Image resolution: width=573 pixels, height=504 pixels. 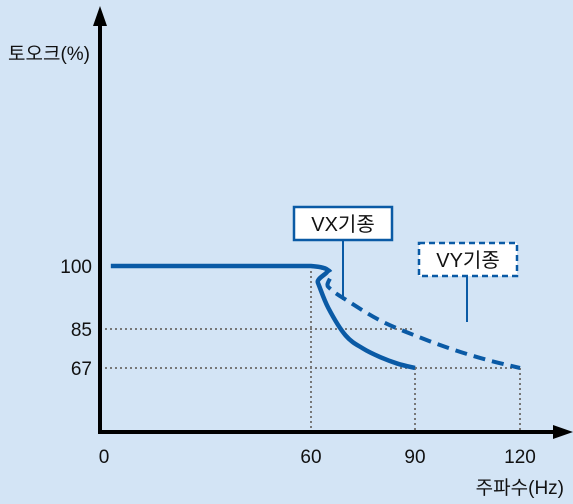 What do you see at coordinates (81, 330) in the screenshot?
I see `y-tick-label: 85` at bounding box center [81, 330].